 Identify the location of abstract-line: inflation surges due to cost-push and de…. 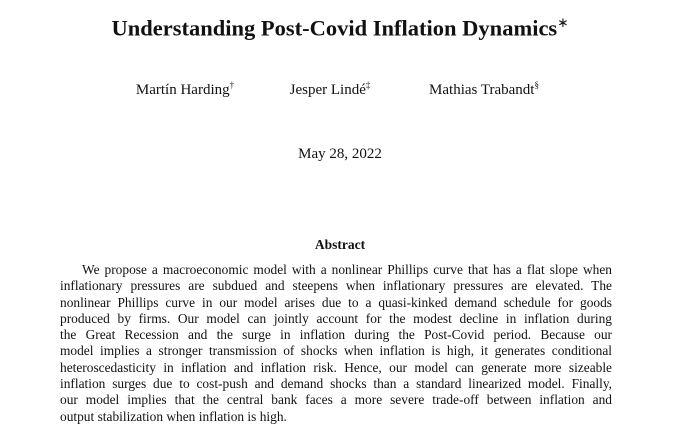
(336, 384).